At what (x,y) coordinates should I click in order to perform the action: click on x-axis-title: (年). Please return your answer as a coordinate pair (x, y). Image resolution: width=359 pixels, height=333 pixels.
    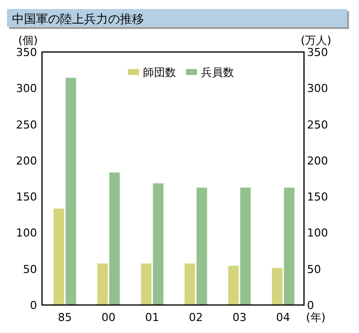
    Looking at the image, I should click on (316, 317).